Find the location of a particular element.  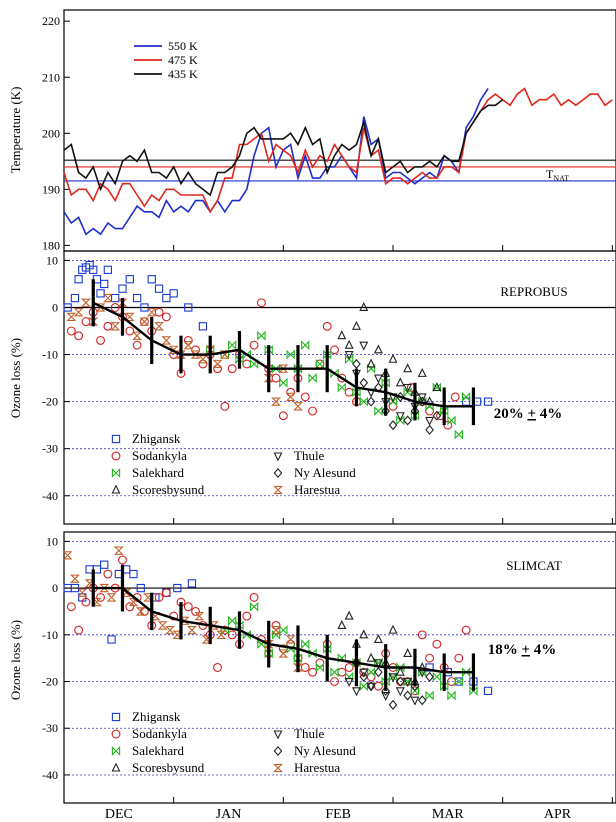

slimcat-data-points is located at coordinates (277, 628).